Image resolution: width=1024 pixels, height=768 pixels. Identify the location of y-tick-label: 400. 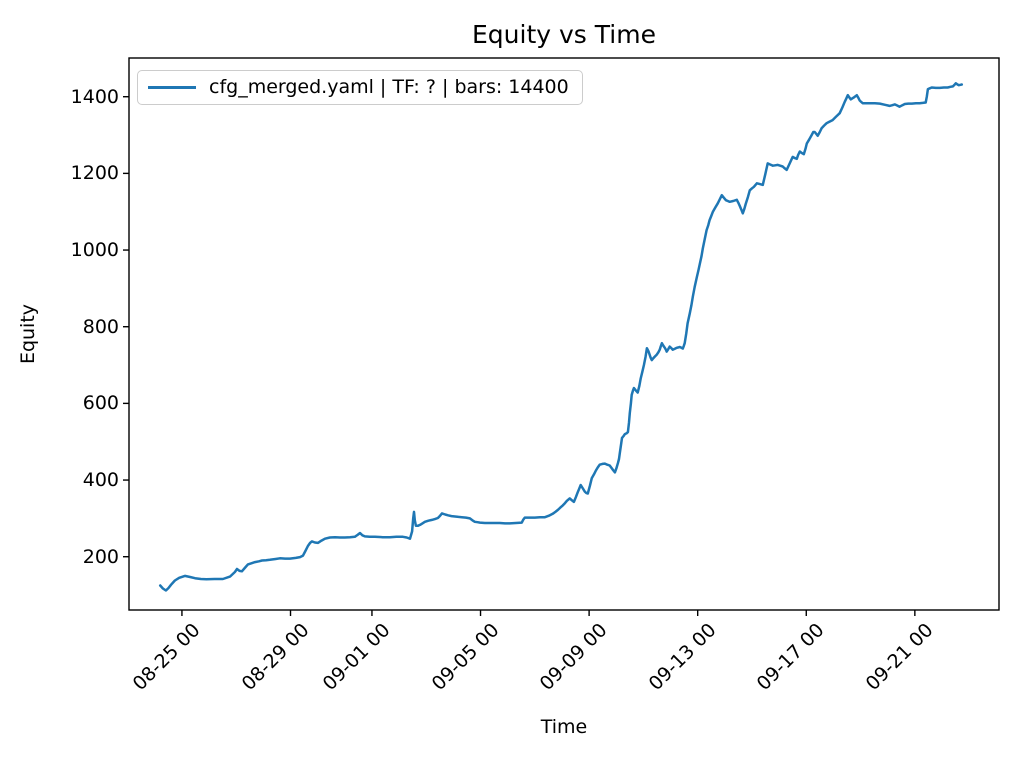
(100, 480).